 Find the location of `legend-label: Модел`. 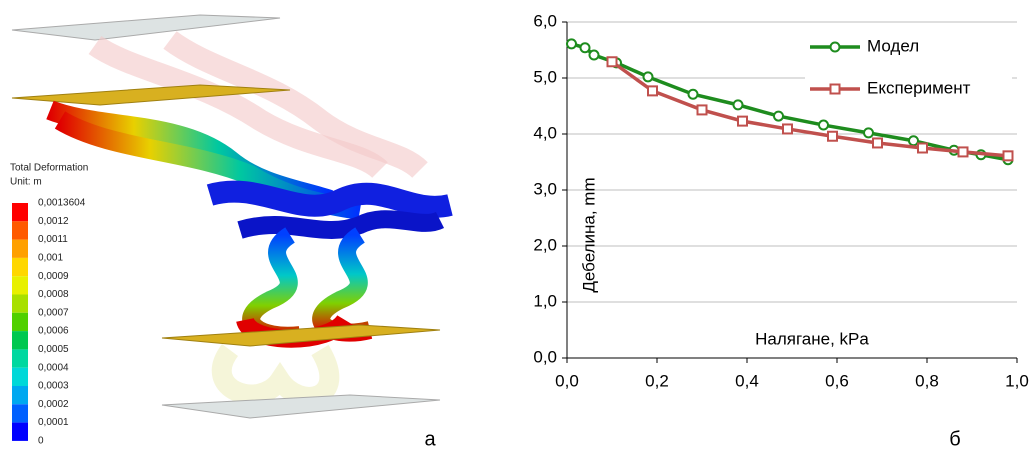

legend-label: Модел is located at coordinates (893, 45).